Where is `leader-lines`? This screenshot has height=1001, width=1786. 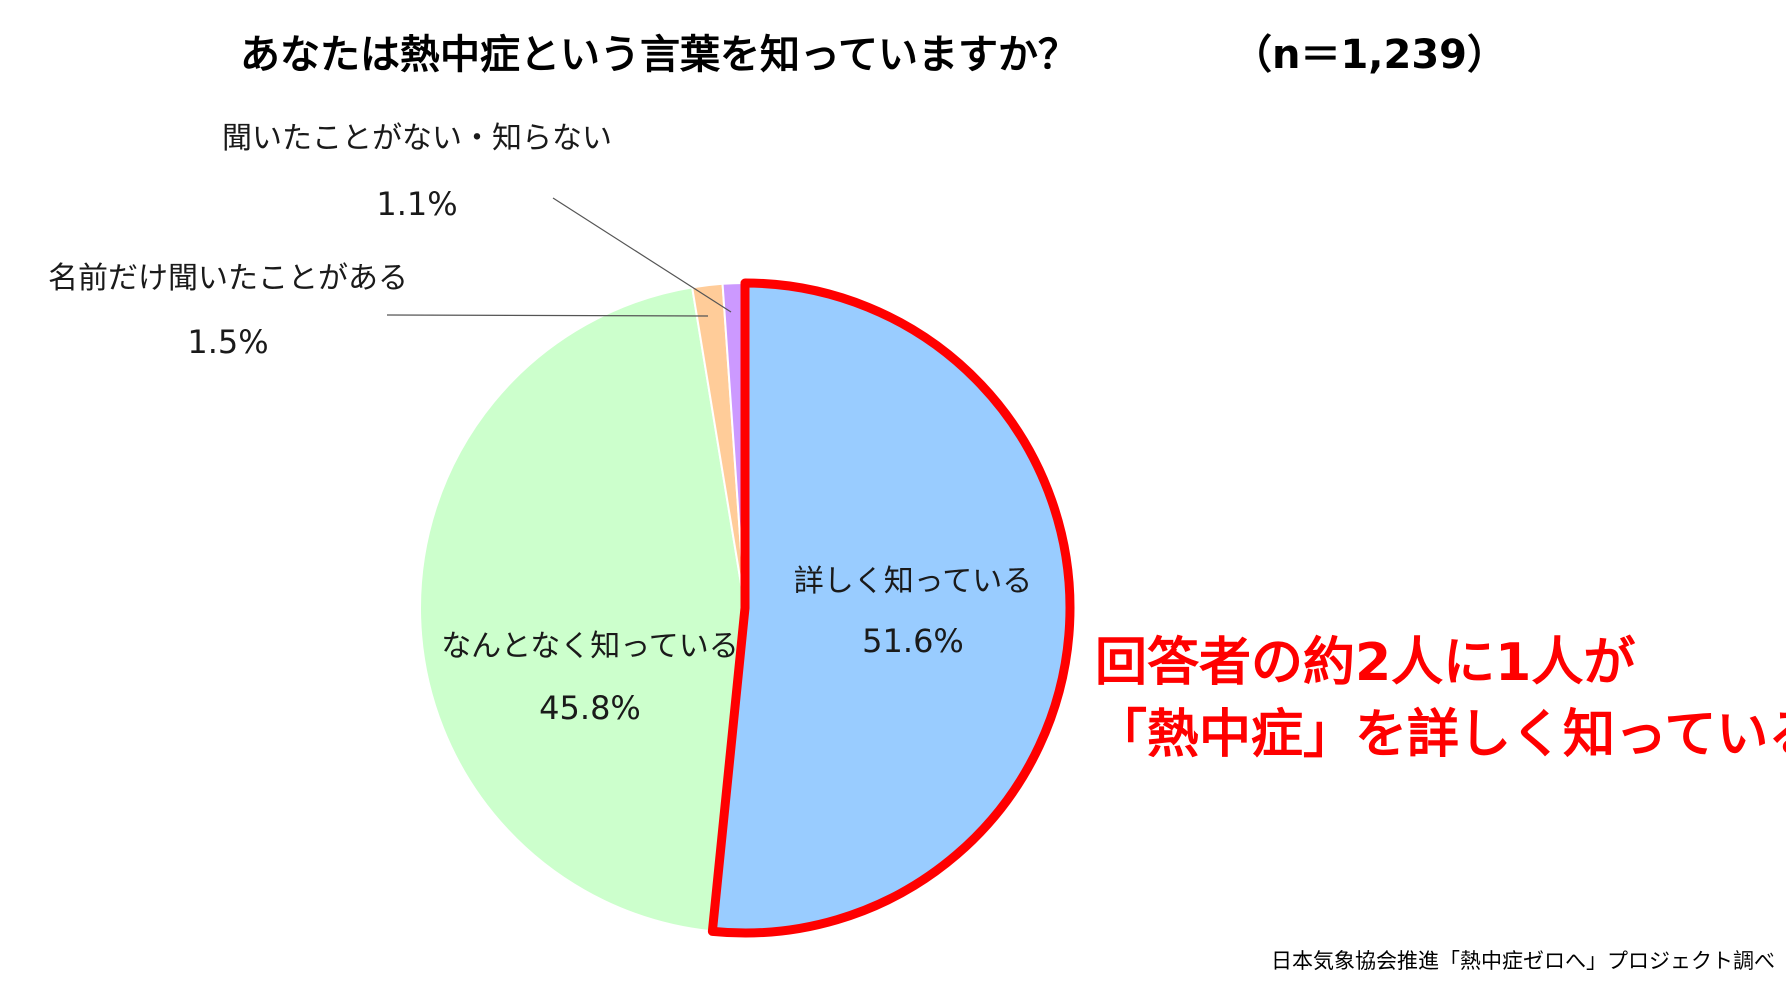 leader-lines is located at coordinates (559, 257).